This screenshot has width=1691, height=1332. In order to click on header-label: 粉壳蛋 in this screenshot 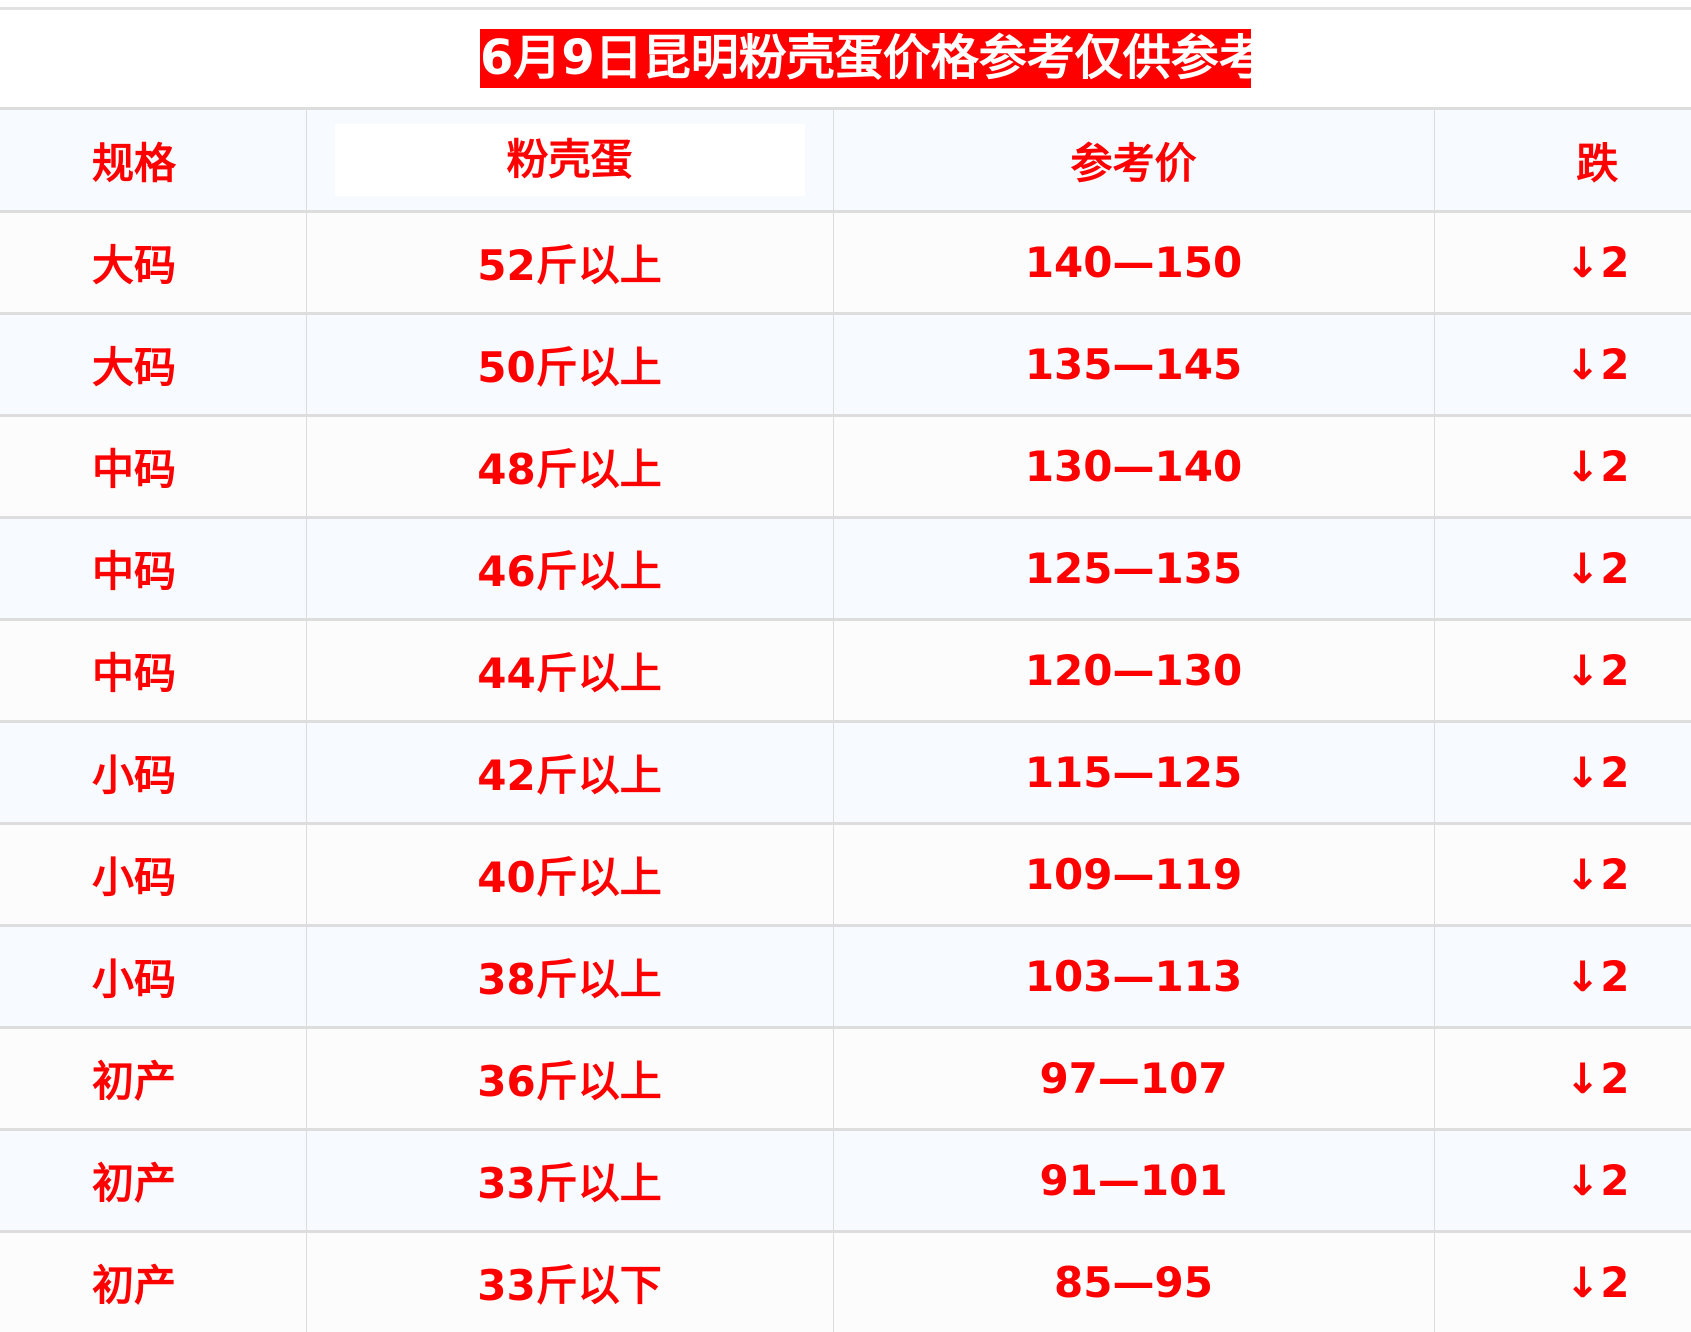, I will do `click(570, 160)`.